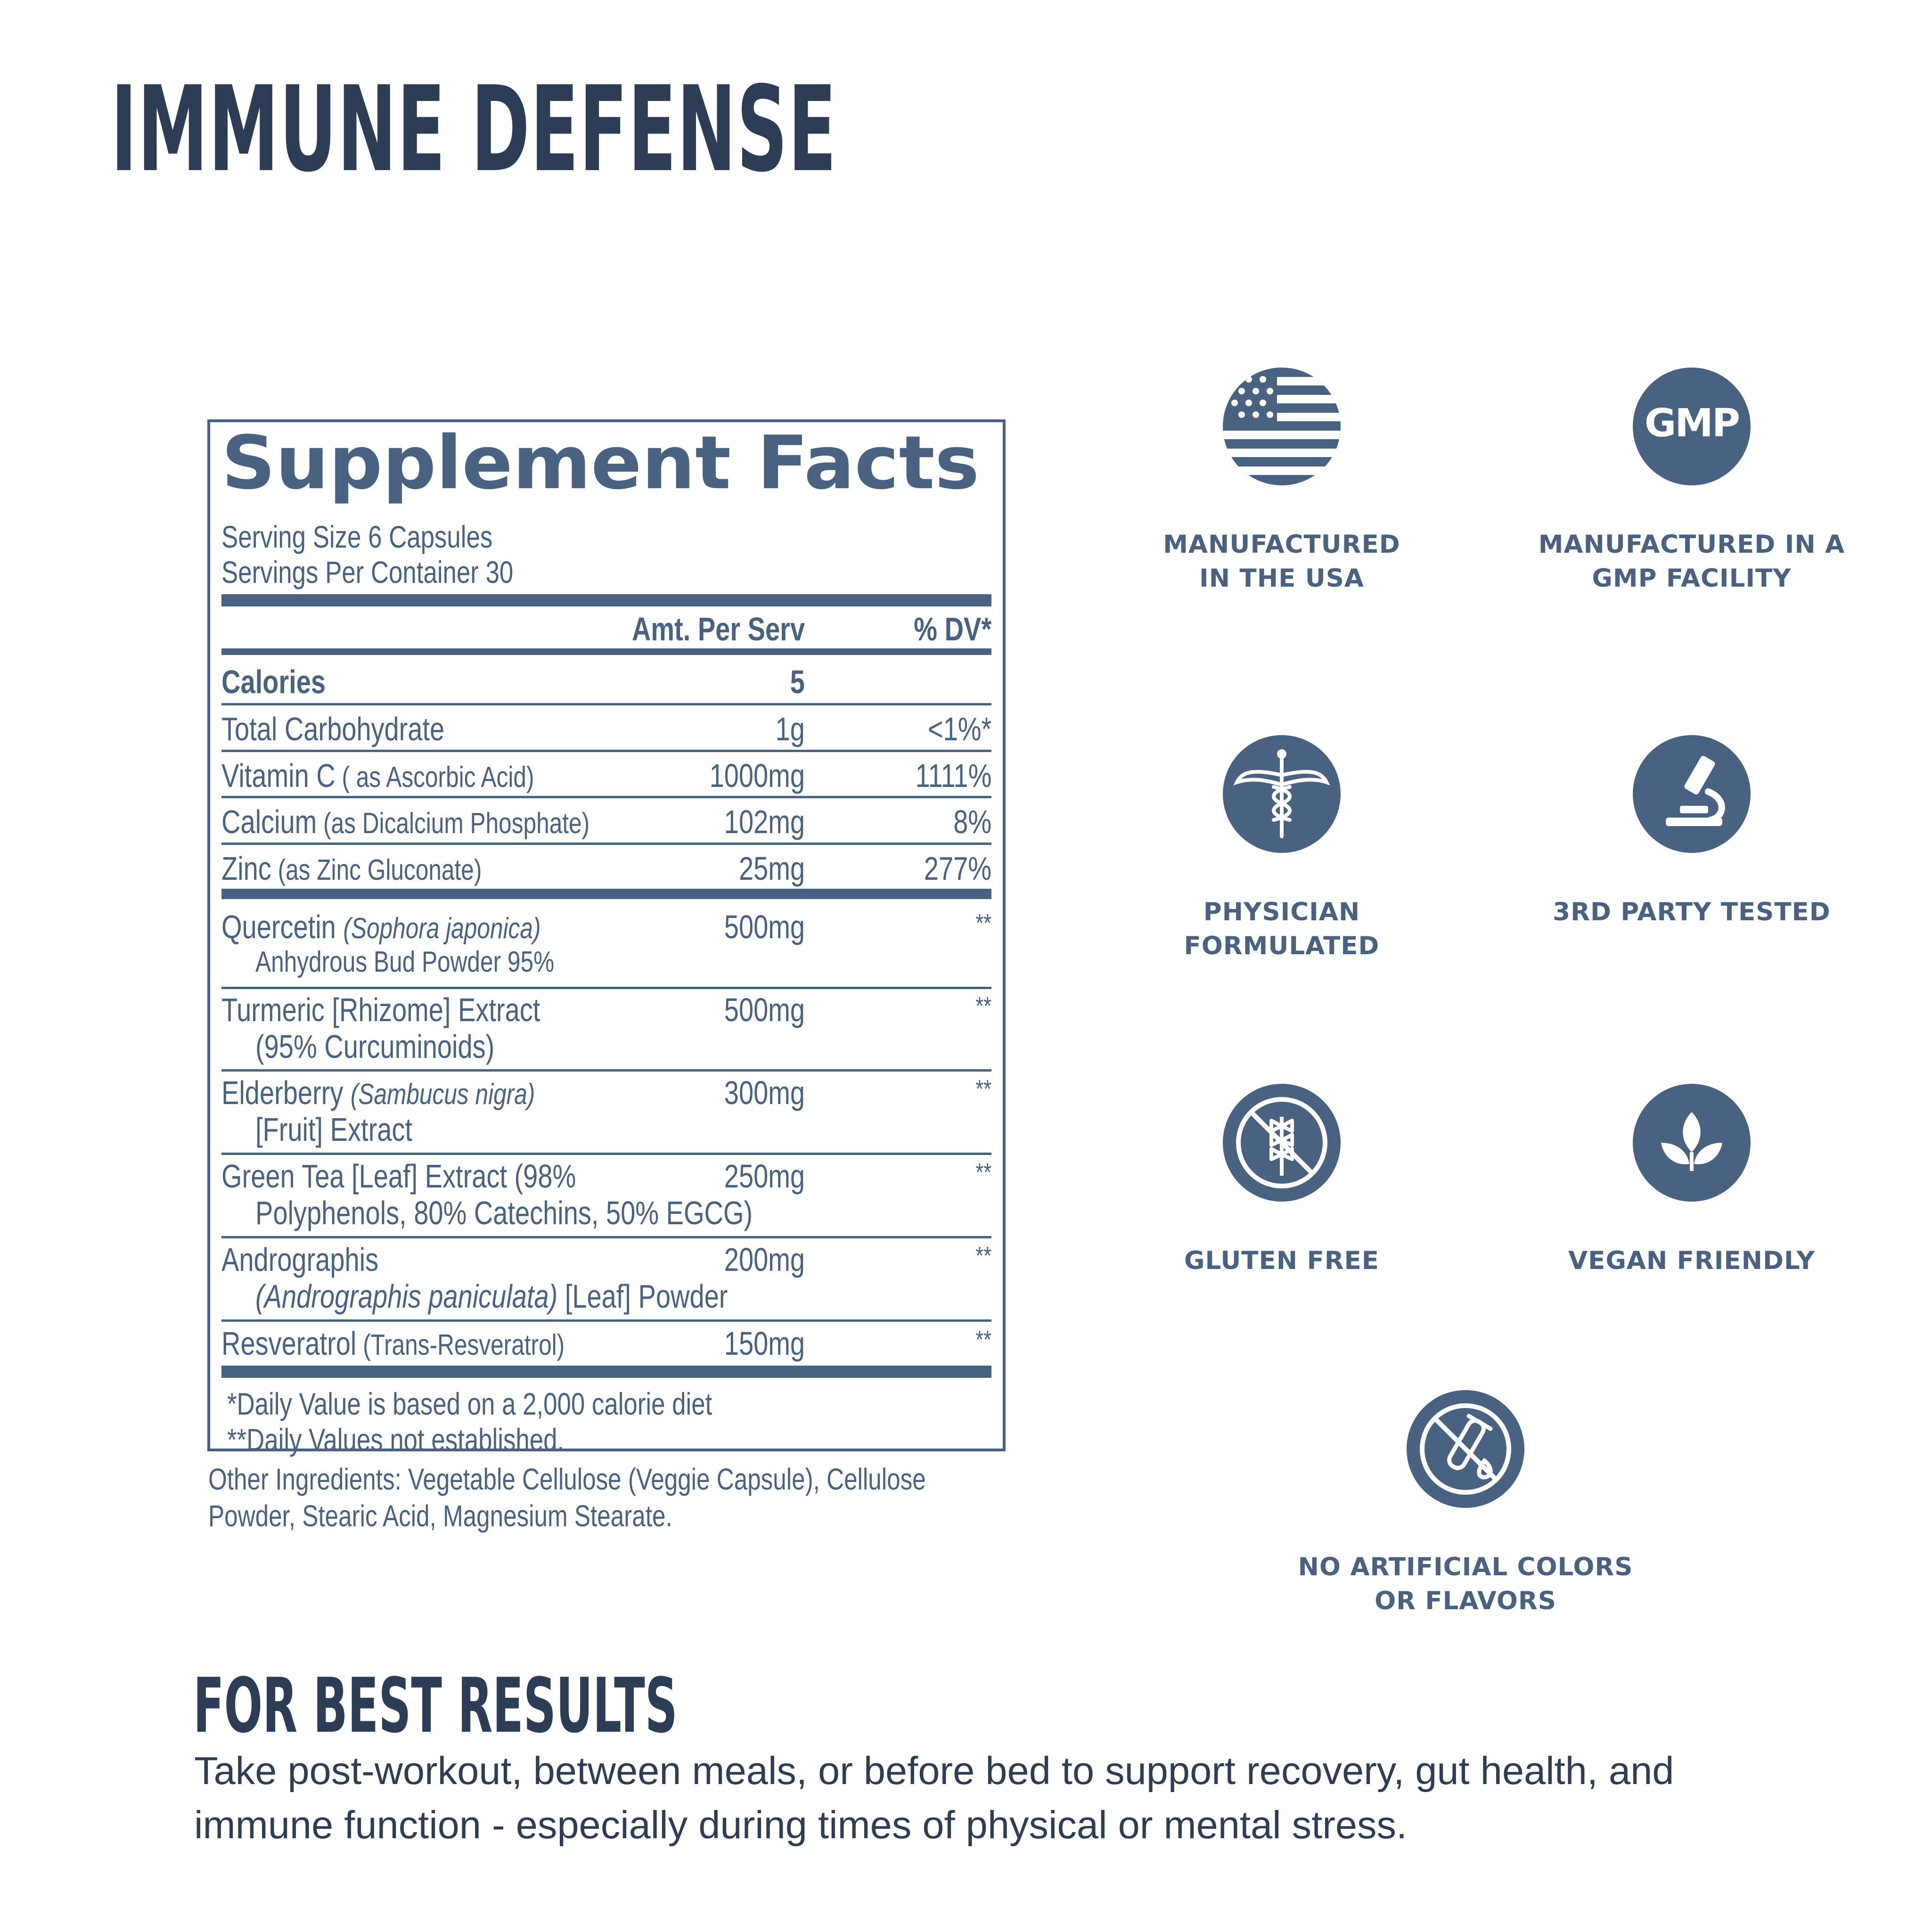 The image size is (1932, 1932). I want to click on serving-size: Serving Size 6 Capsules, so click(357, 536).